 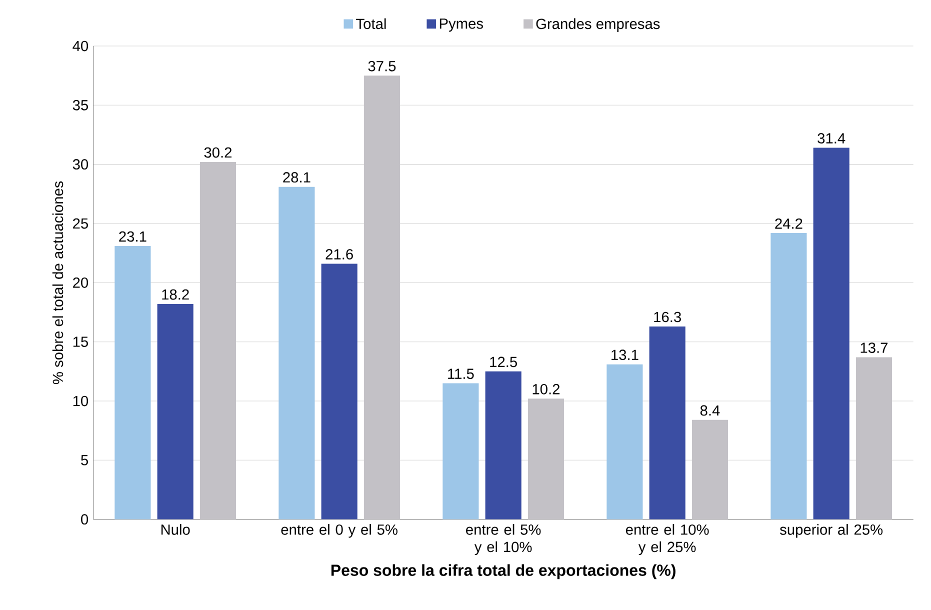 What do you see at coordinates (80, 282) in the screenshot?
I see `y-tick-label: 20` at bounding box center [80, 282].